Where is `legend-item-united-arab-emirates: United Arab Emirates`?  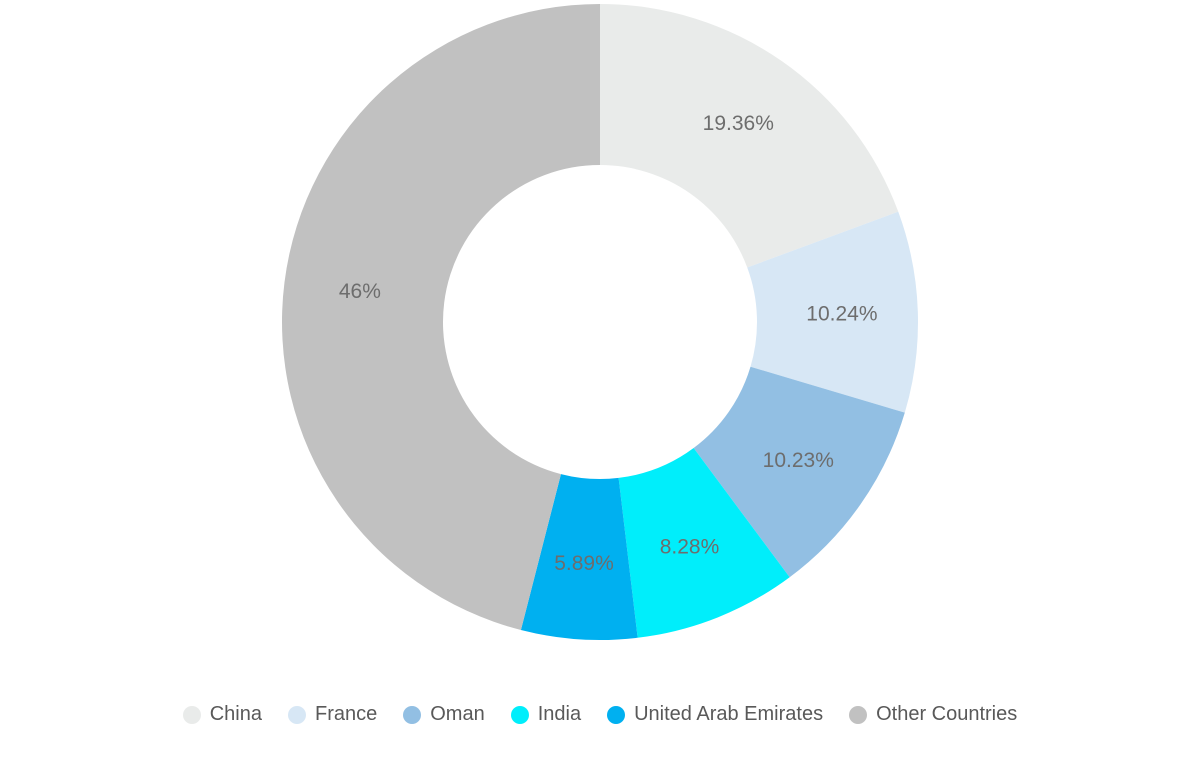 legend-item-united-arab-emirates: United Arab Emirates is located at coordinates (715, 714).